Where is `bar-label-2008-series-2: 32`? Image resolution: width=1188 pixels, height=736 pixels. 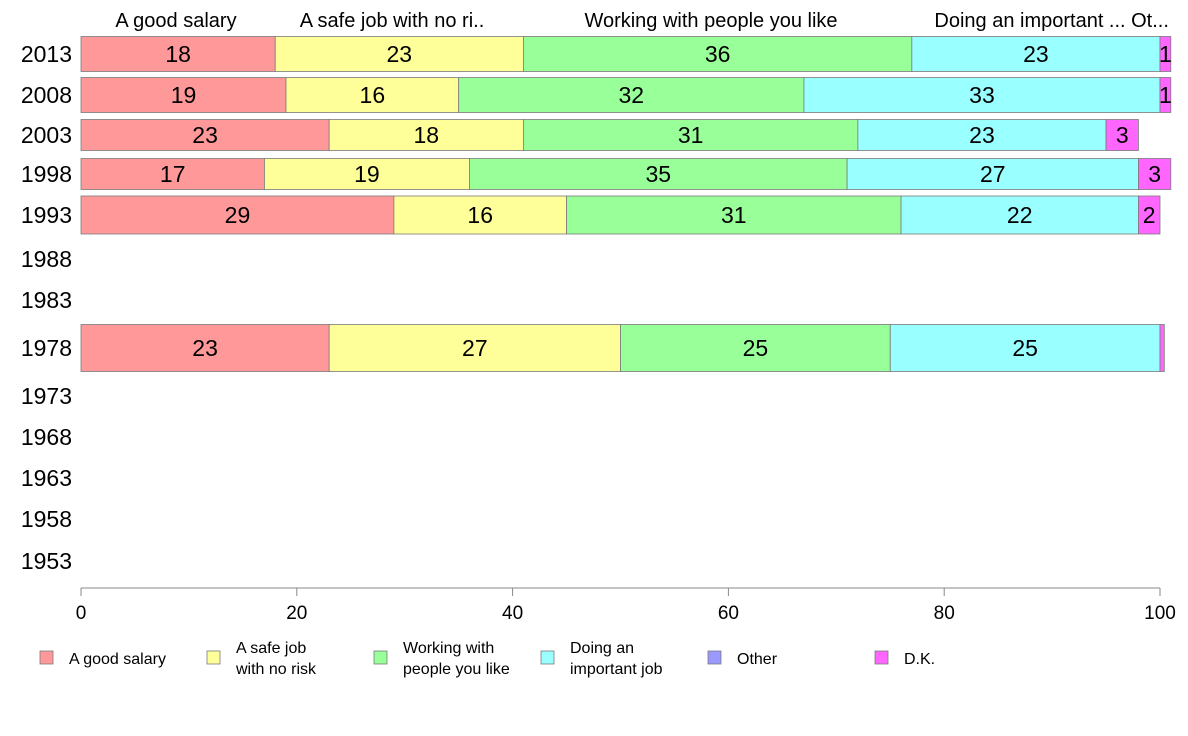
bar-label-2008-series-2: 32 is located at coordinates (631, 95).